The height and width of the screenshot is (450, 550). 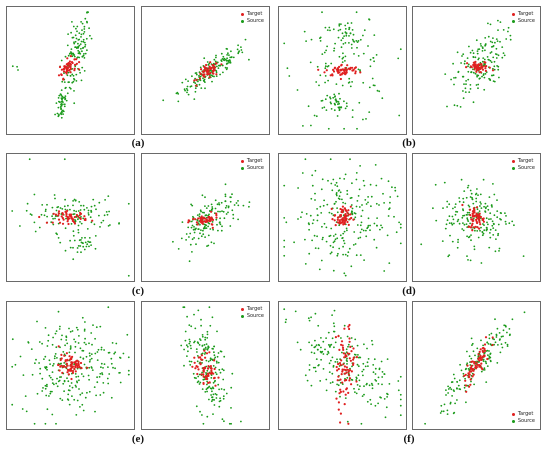 I want to click on legend-item-source: Source, so click(x=252, y=316).